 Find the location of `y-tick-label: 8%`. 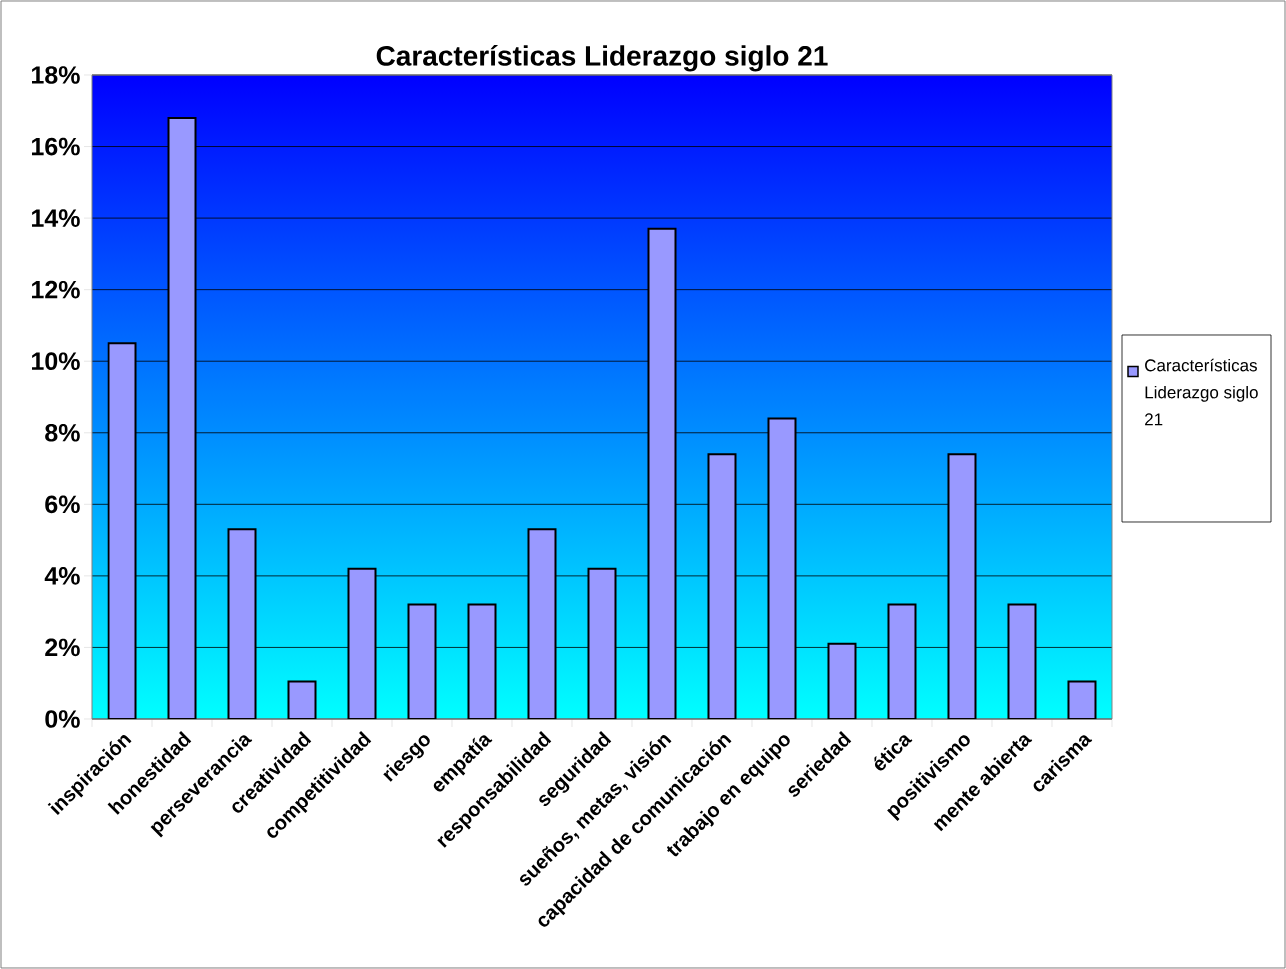

y-tick-label: 8% is located at coordinates (62, 432).